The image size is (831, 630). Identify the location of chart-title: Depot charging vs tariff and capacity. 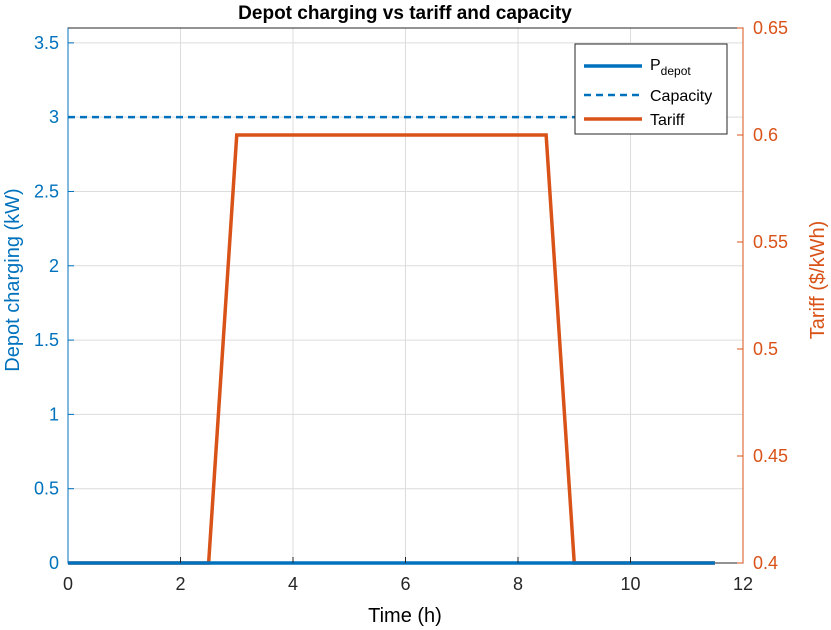
(405, 13).